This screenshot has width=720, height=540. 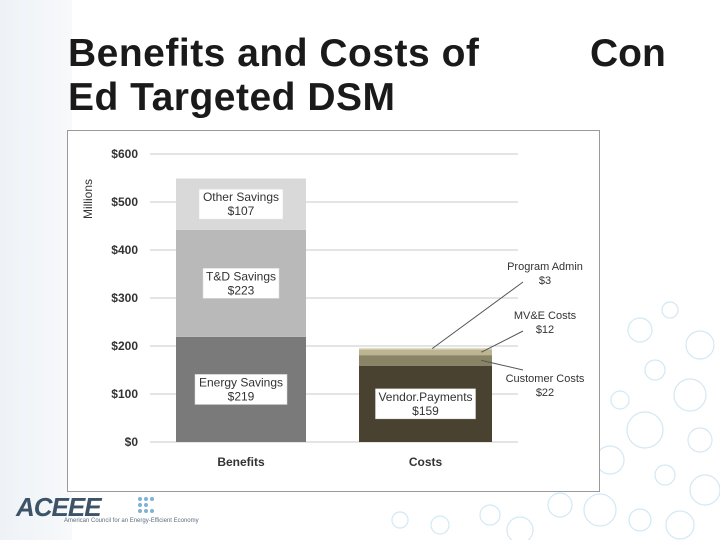 I want to click on x-tick-label: Benefits, so click(x=241, y=462).